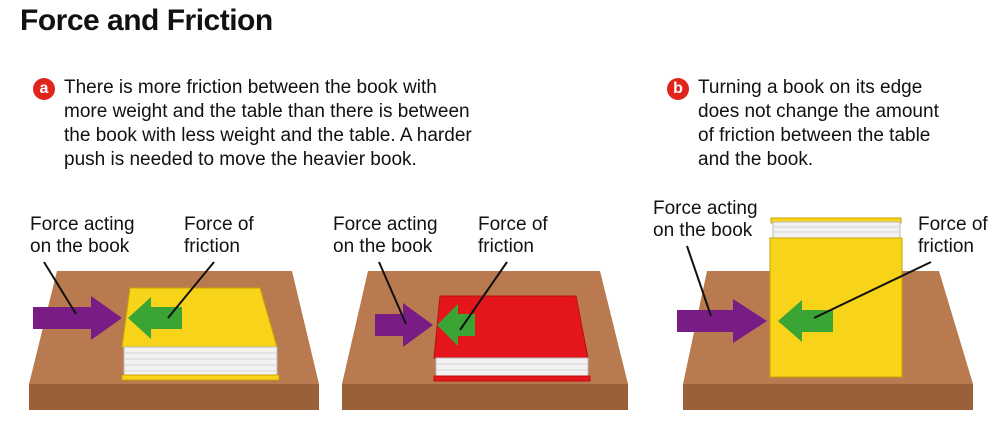 Image resolution: width=1004 pixels, height=426 pixels. Describe the element at coordinates (756, 159) in the screenshot. I see `caption-b-line: and the book.` at that location.